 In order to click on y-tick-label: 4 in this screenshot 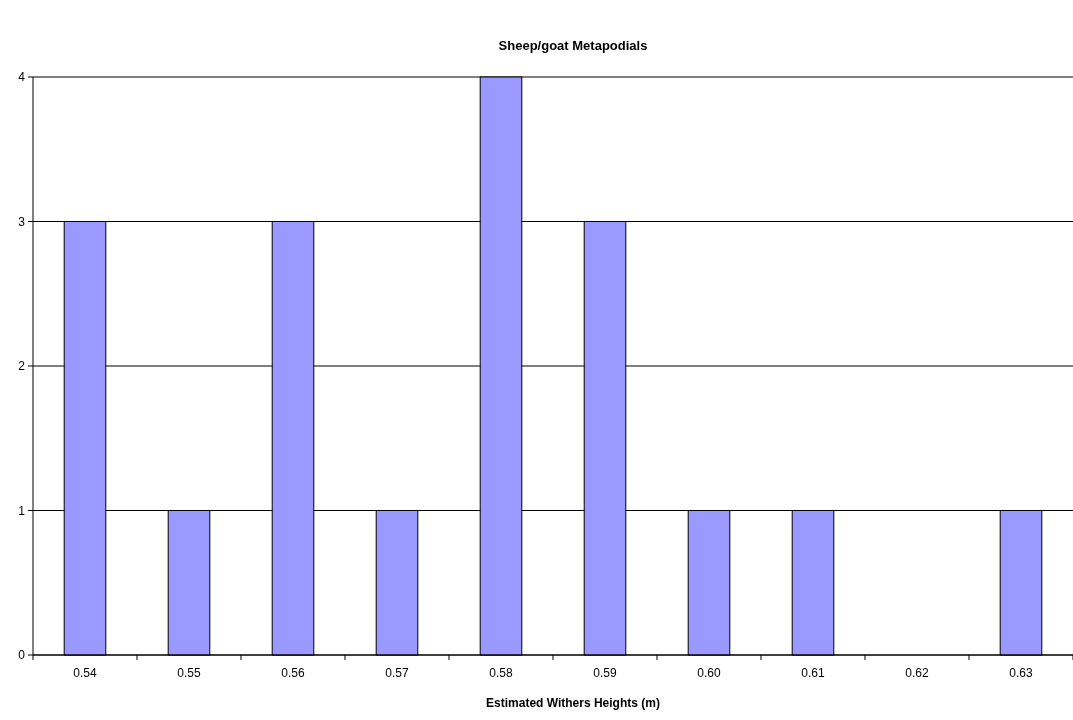, I will do `click(22, 77)`.